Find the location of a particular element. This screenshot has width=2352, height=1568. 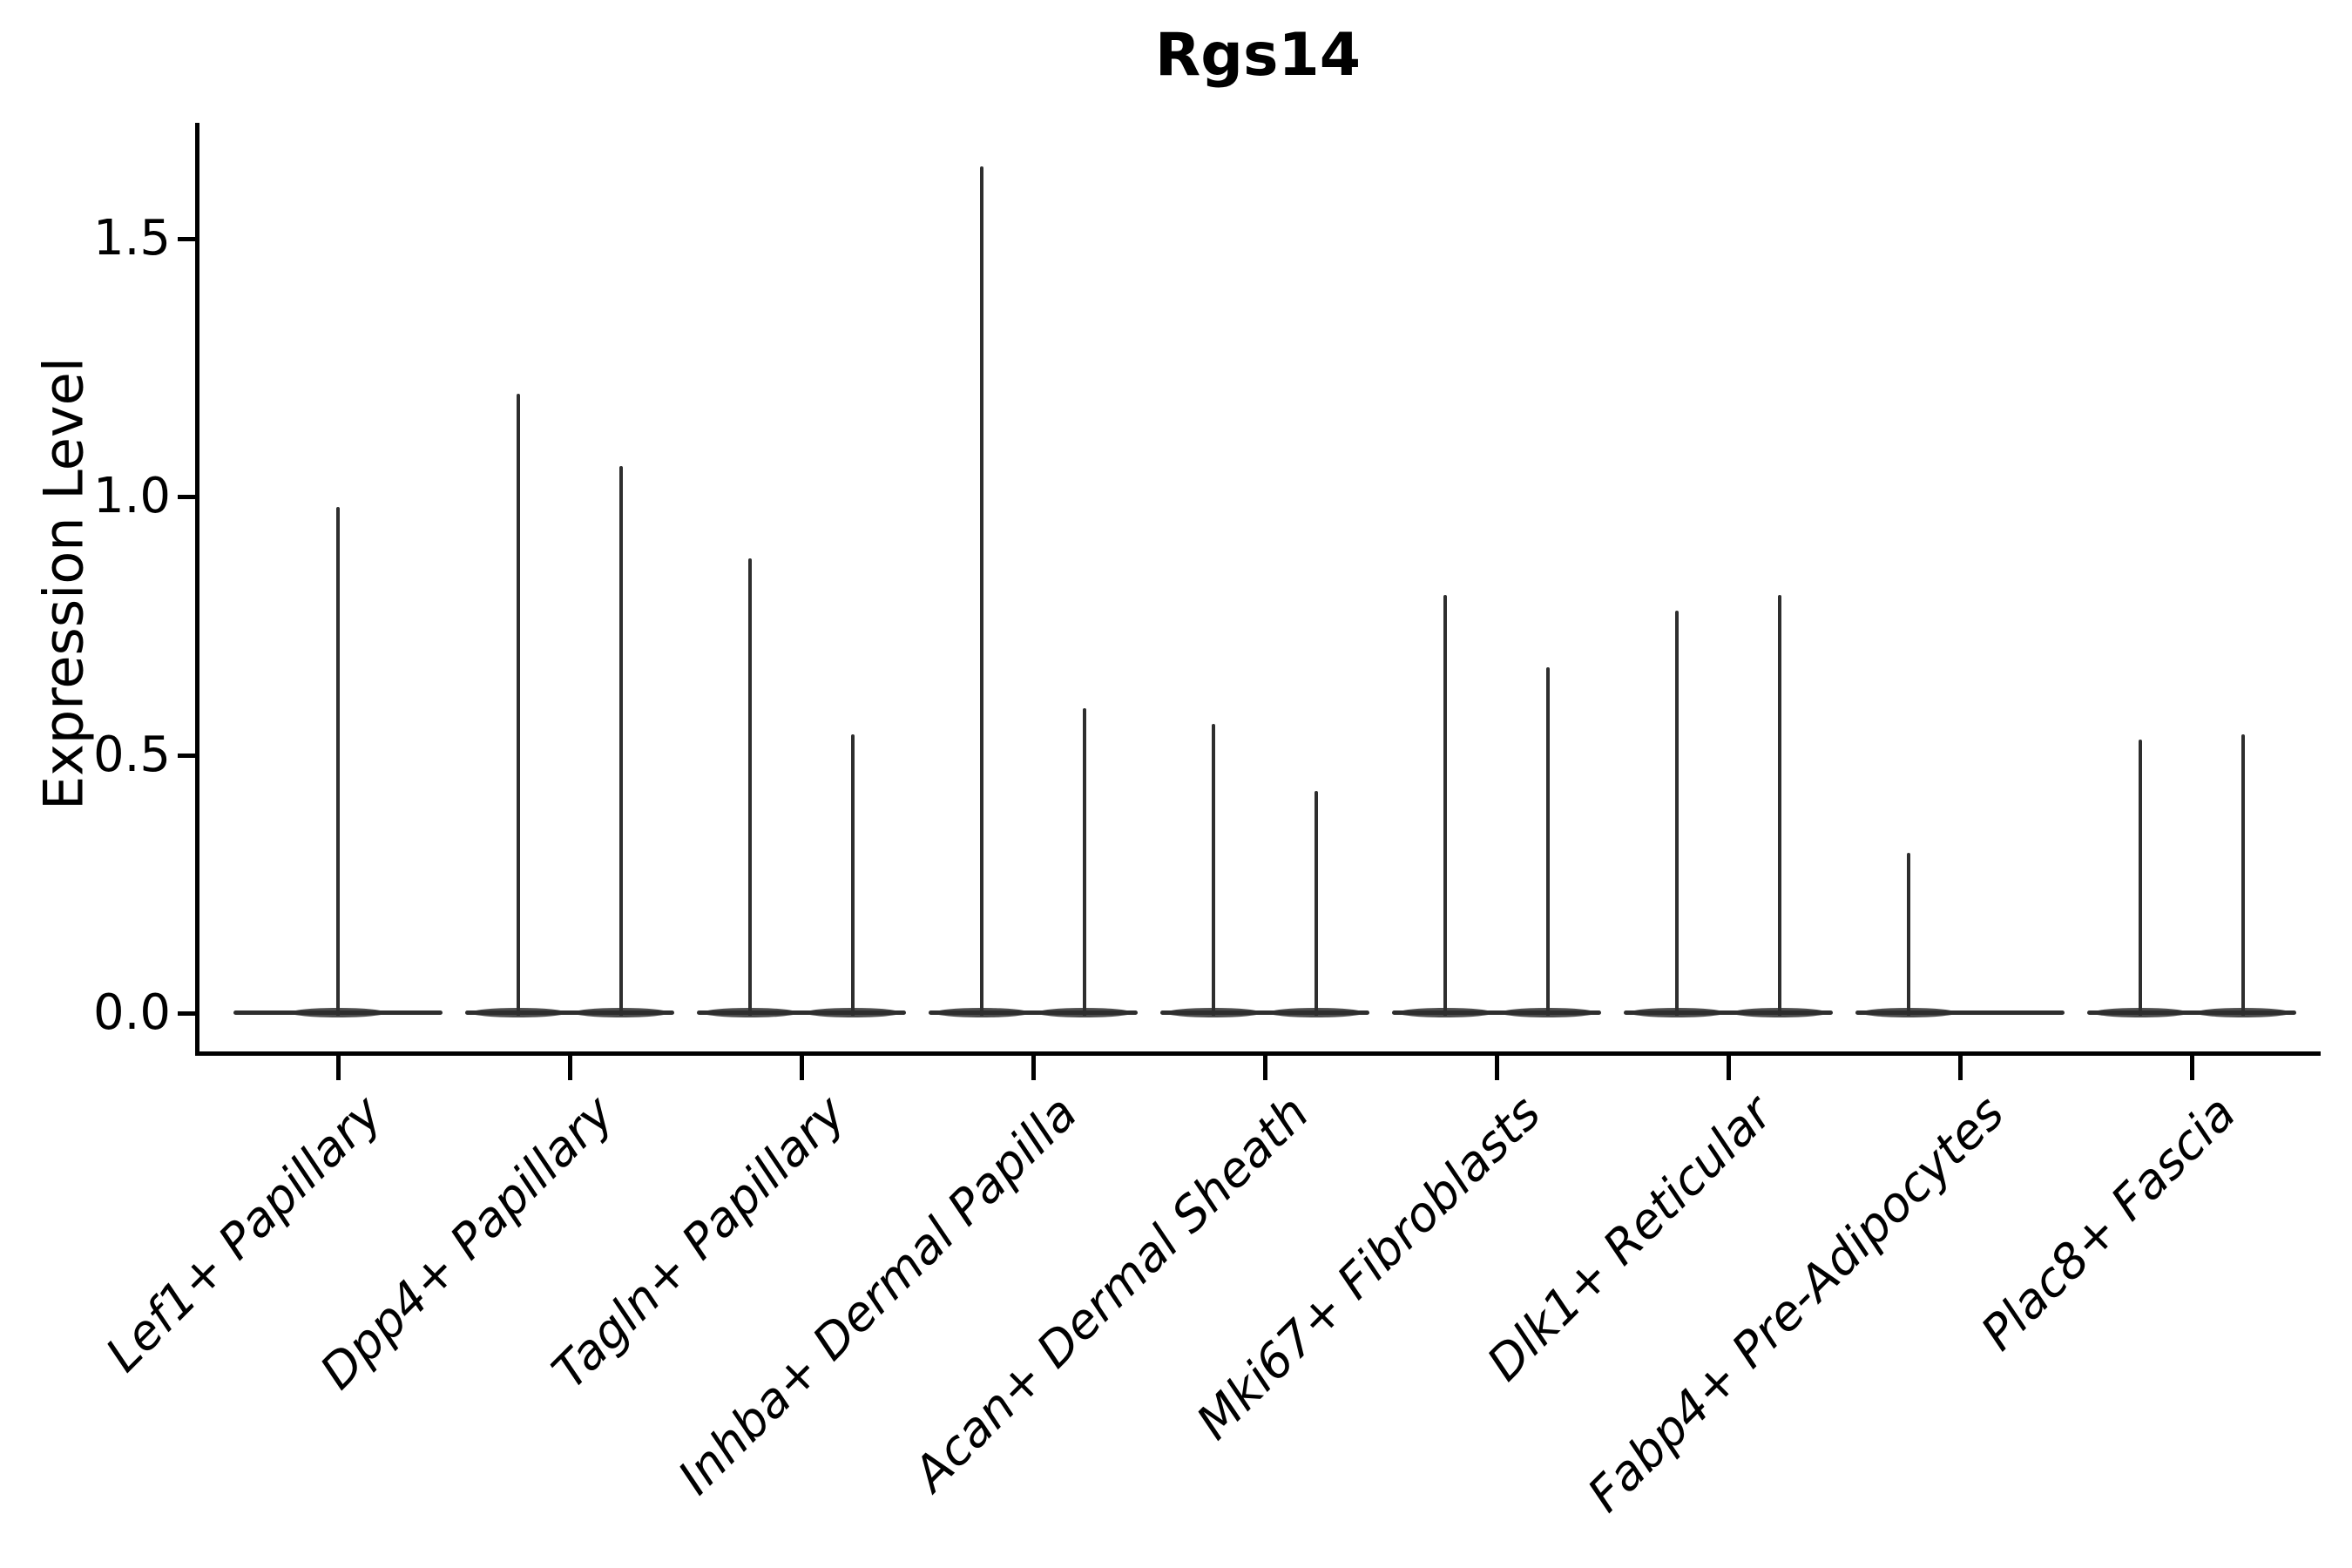

y-tick-label: 0.0 is located at coordinates (131, 1013).